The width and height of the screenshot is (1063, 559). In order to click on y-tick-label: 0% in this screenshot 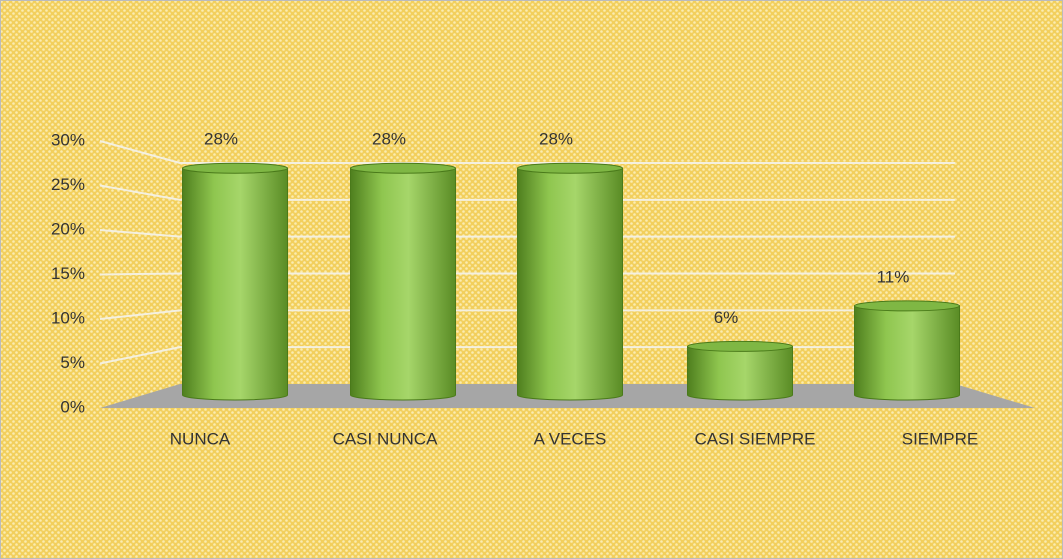, I will do `click(72, 406)`.